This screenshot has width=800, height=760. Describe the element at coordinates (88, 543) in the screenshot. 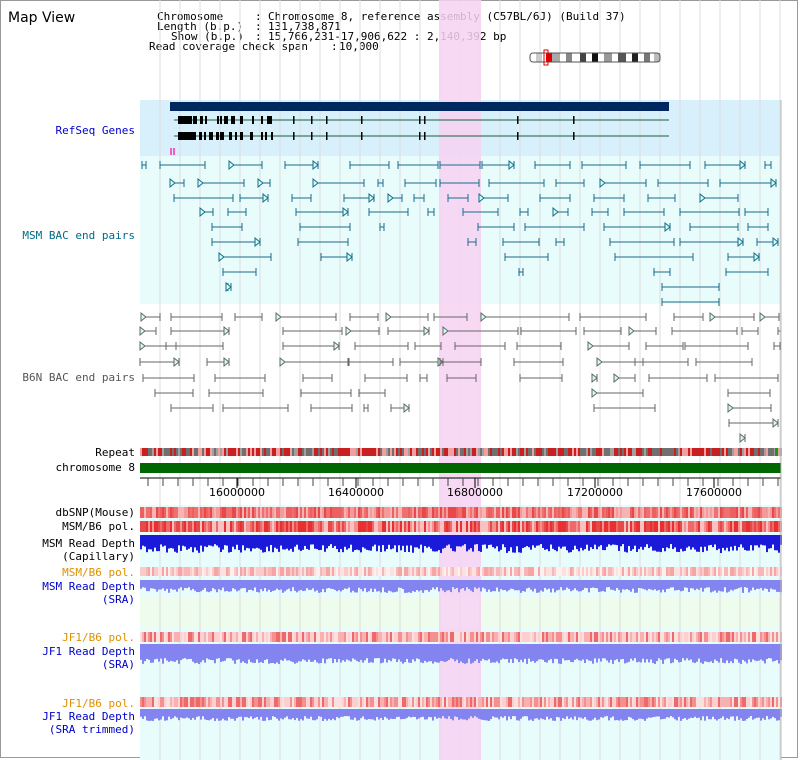

I see `track-label-msm-depth-capillary: MSM Read Depth` at that location.